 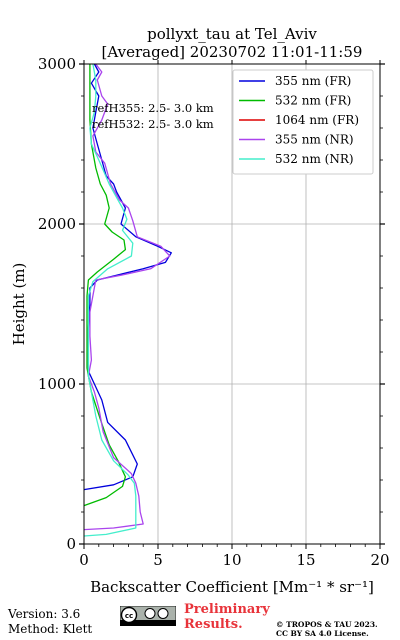 I want to click on svg-text: cc, so click(x=129, y=616).